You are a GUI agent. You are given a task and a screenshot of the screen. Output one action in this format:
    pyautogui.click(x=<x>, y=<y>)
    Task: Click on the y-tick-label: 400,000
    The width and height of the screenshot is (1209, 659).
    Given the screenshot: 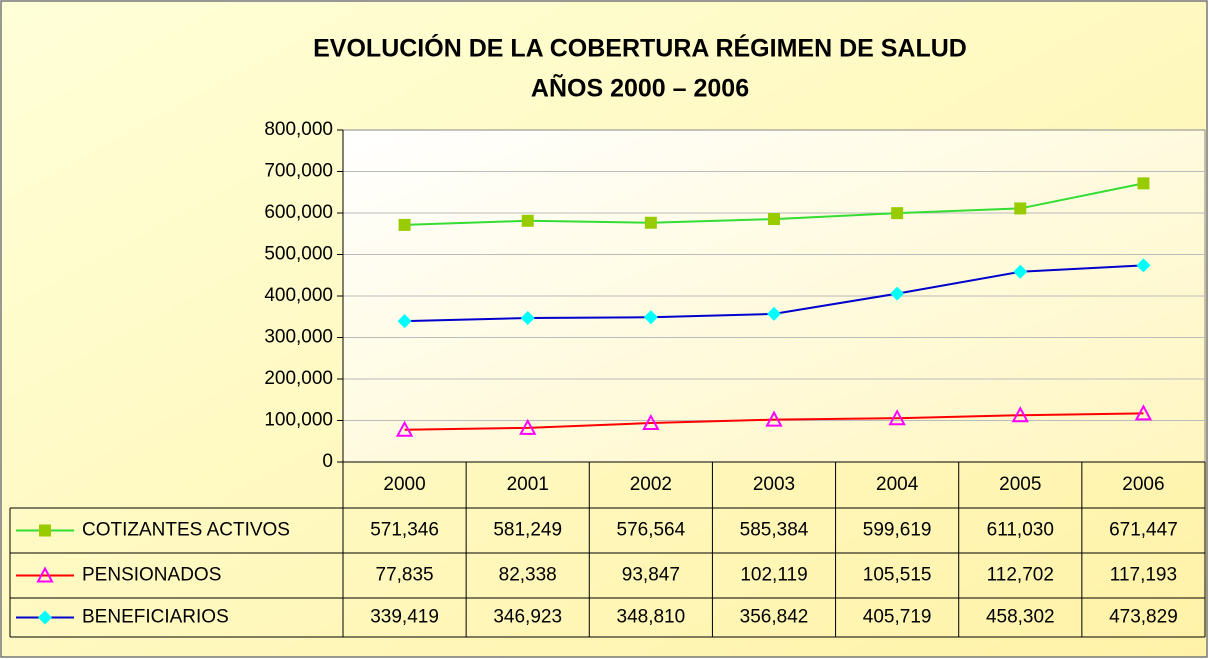 What is the action you would take?
    pyautogui.click(x=298, y=295)
    